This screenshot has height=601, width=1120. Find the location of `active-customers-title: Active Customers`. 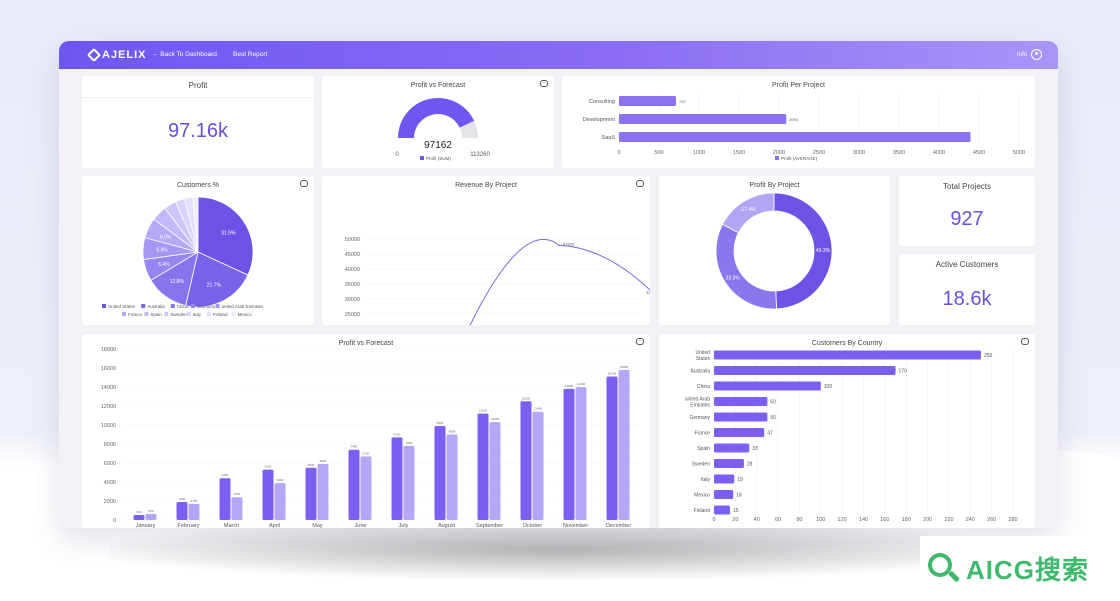

active-customers-title: Active Customers is located at coordinates (967, 264).